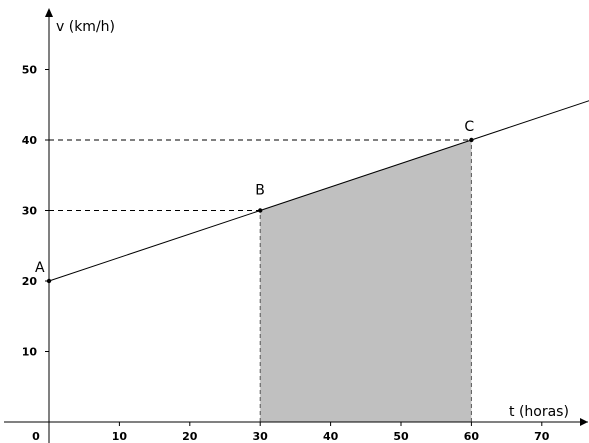  Describe the element at coordinates (469, 127) in the screenshot. I see `point-label-c: C` at that location.